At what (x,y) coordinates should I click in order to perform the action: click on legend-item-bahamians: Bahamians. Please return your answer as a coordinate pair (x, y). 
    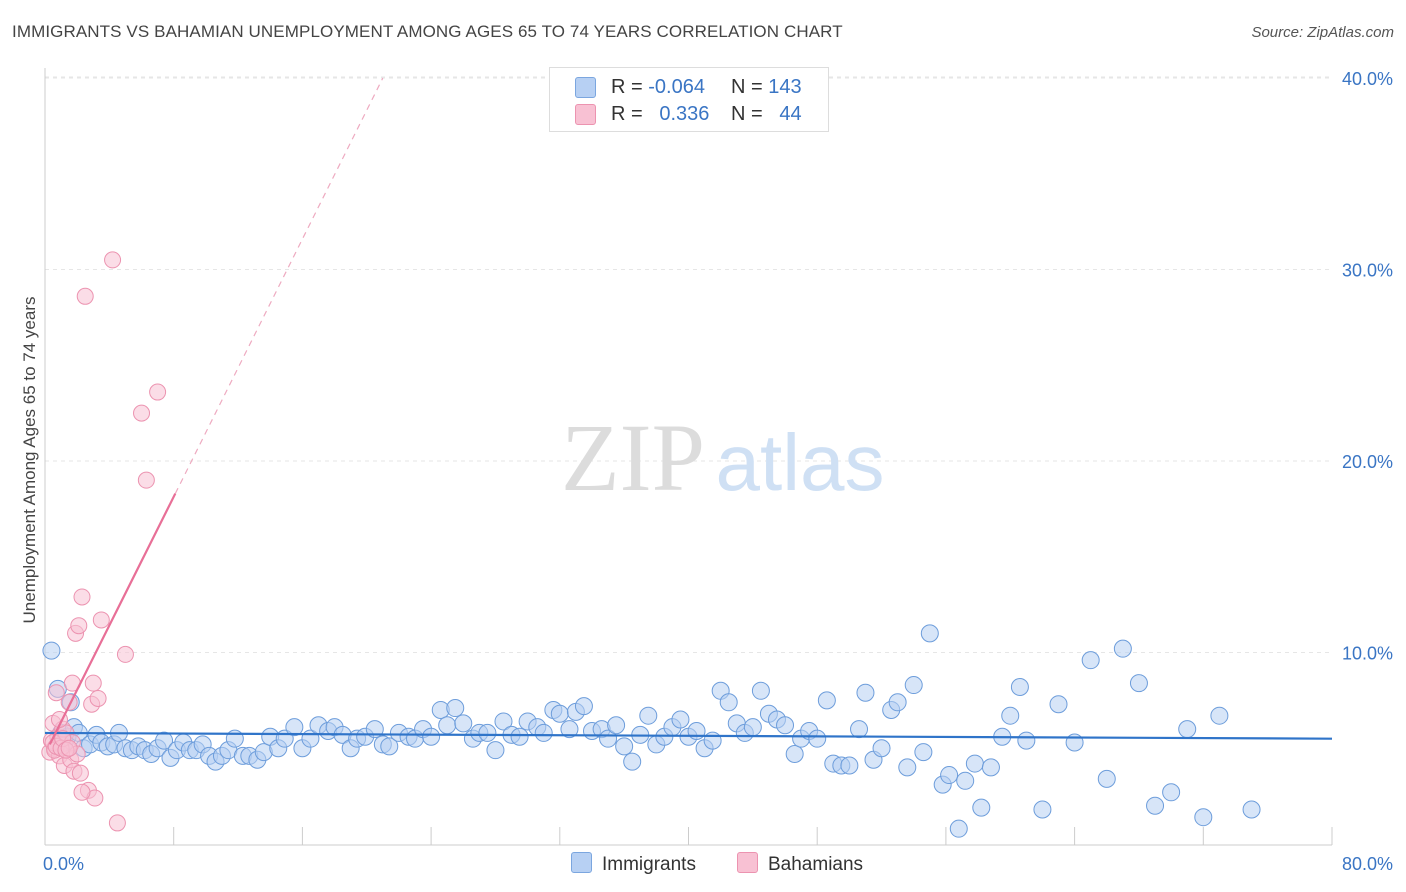
    Looking at the image, I should click on (800, 864).